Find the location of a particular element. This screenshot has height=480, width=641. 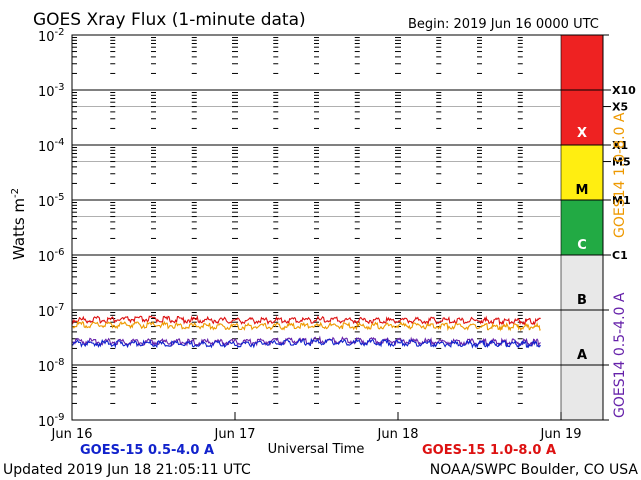

y-tick-label: 10⁻⁶ is located at coordinates (51, 256).